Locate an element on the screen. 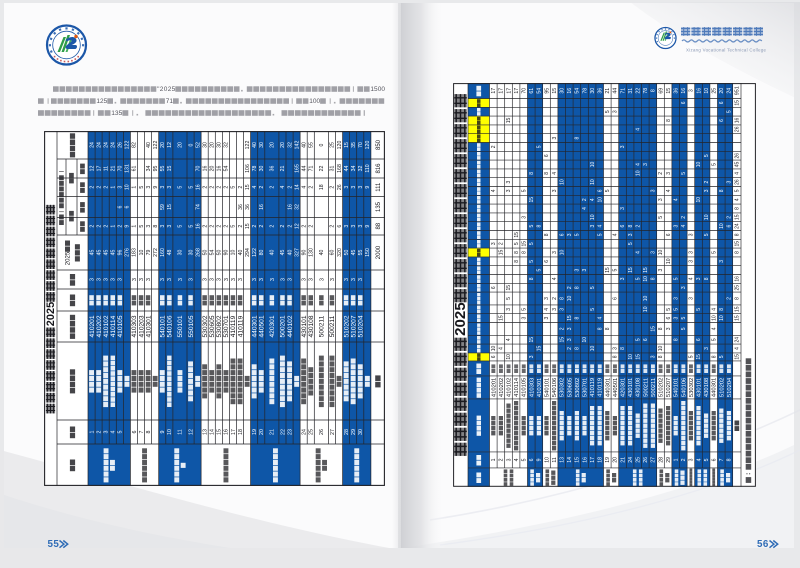 This screenshot has height=568, width=800. svg-text: 26 is located at coordinates (646, 460).